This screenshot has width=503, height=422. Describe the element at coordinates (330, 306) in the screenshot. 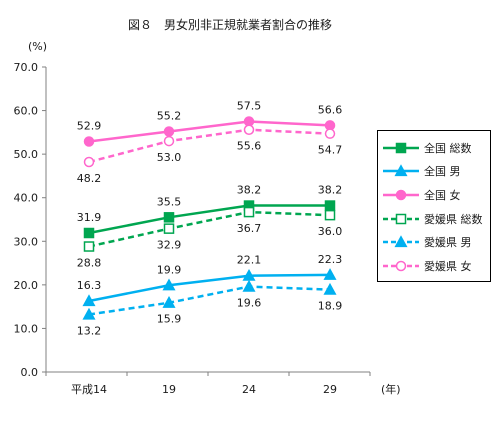

I see `data-label: 18.9` at that location.